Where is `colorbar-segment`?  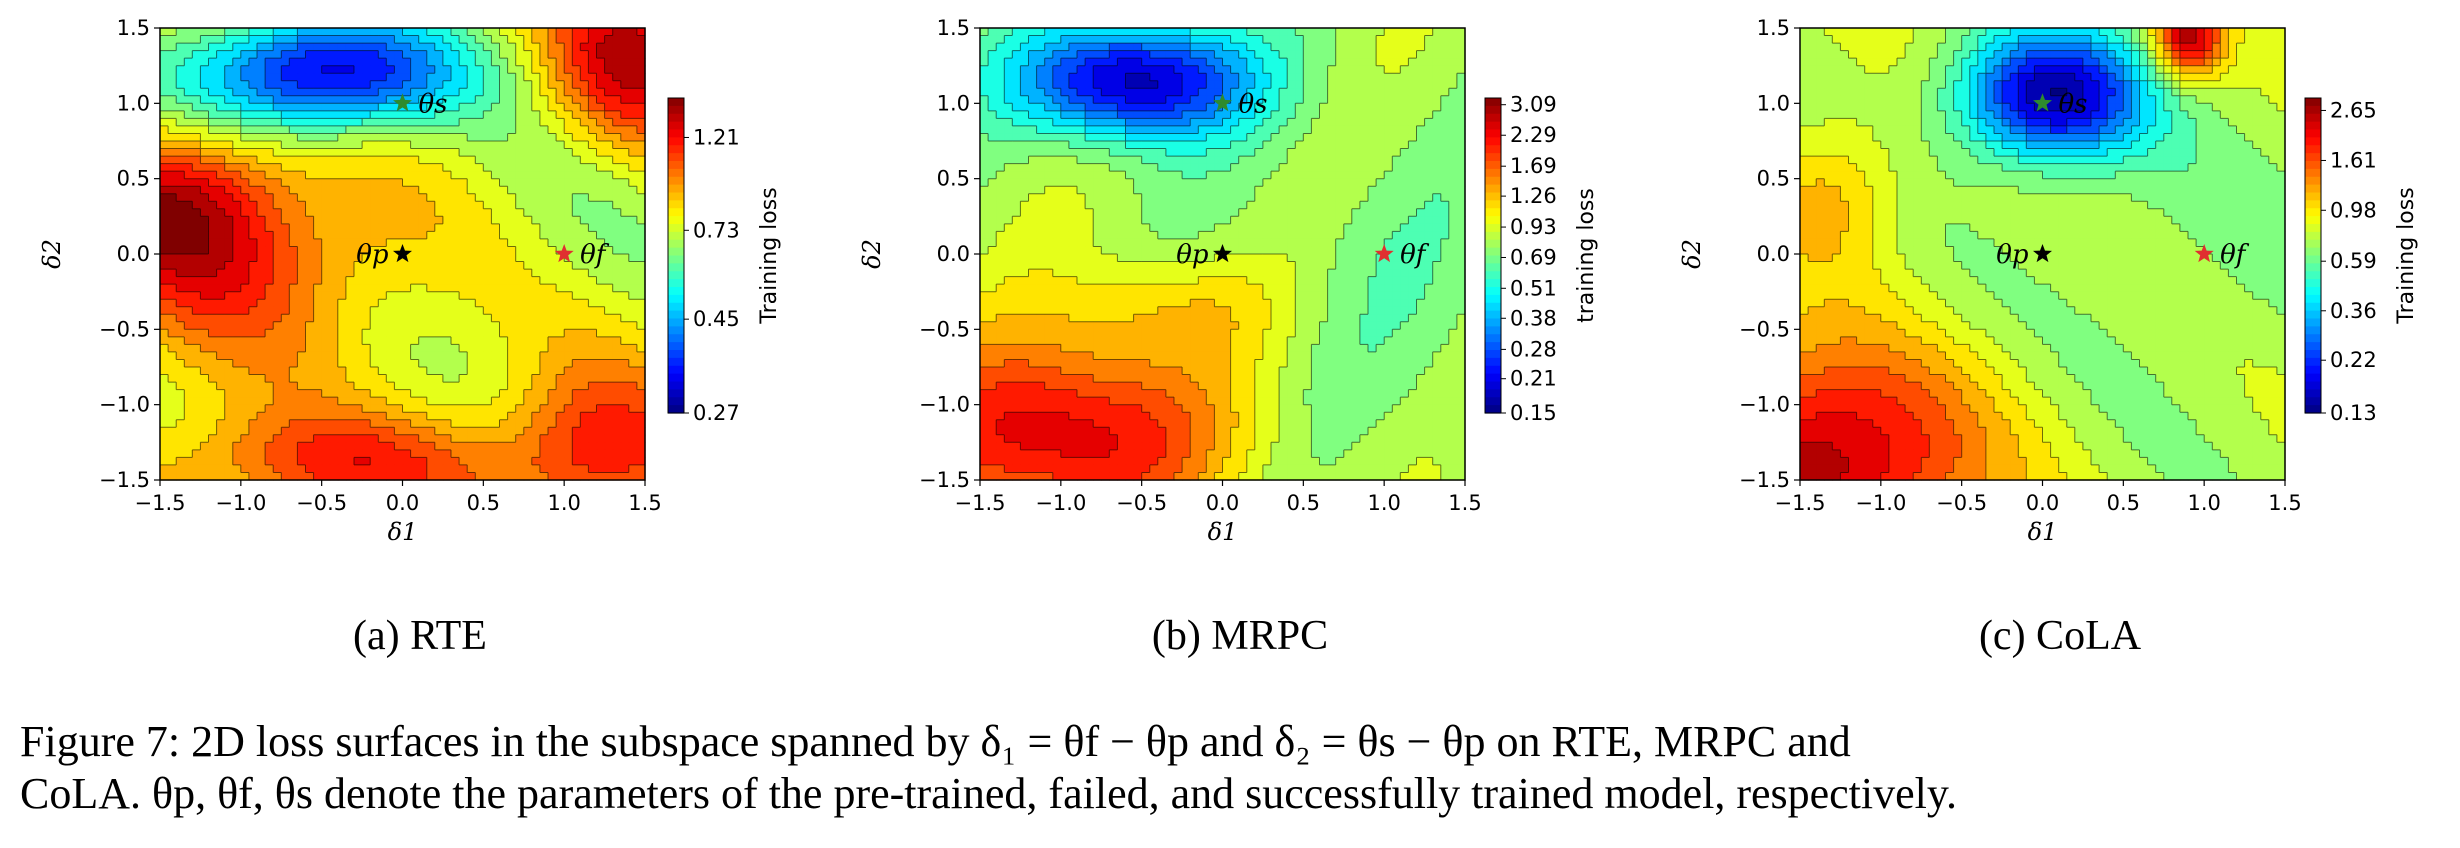
colorbar-segment is located at coordinates (676, 393).